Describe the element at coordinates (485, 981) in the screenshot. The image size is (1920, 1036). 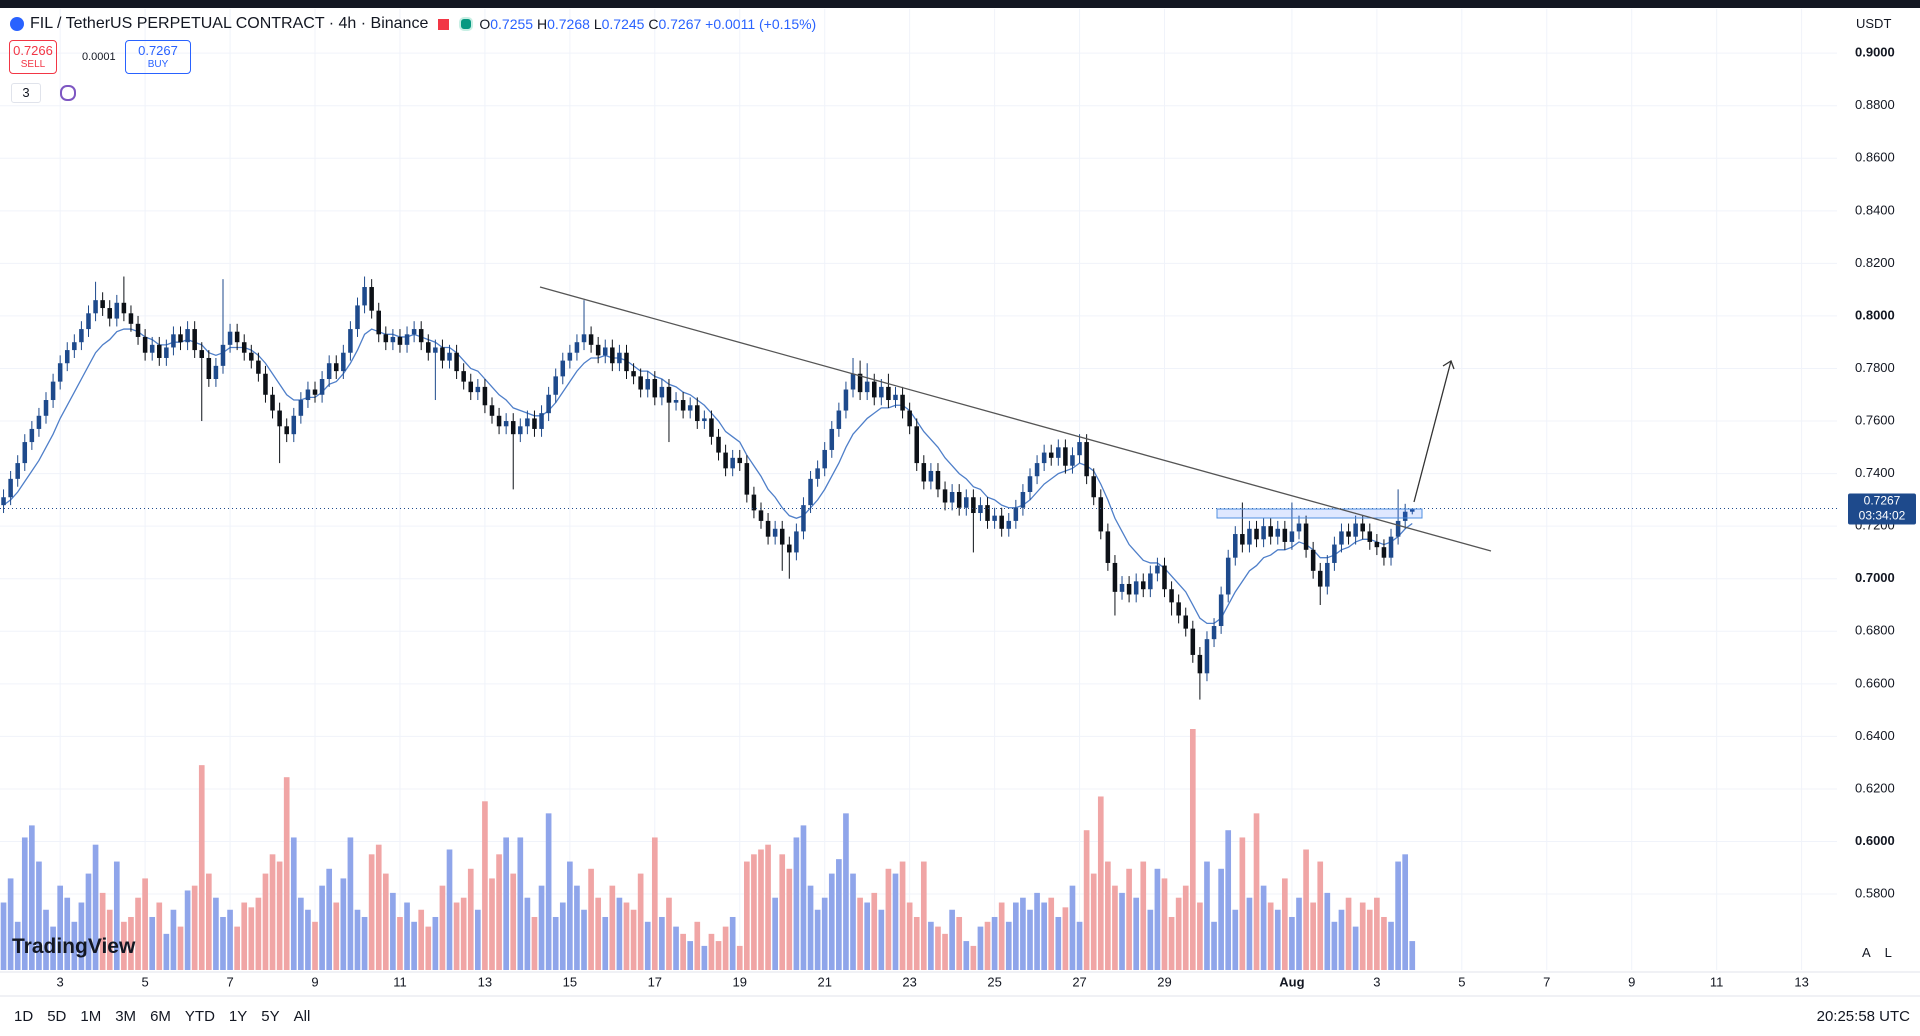
I see `x-tick-label: 13` at that location.